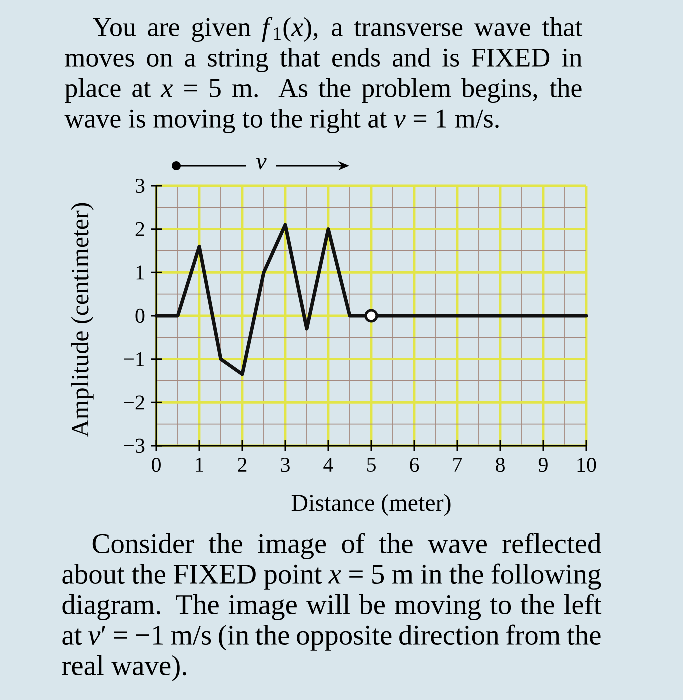  What do you see at coordinates (371, 505) in the screenshot?
I see `x-axis-title: Distance (meter)` at bounding box center [371, 505].